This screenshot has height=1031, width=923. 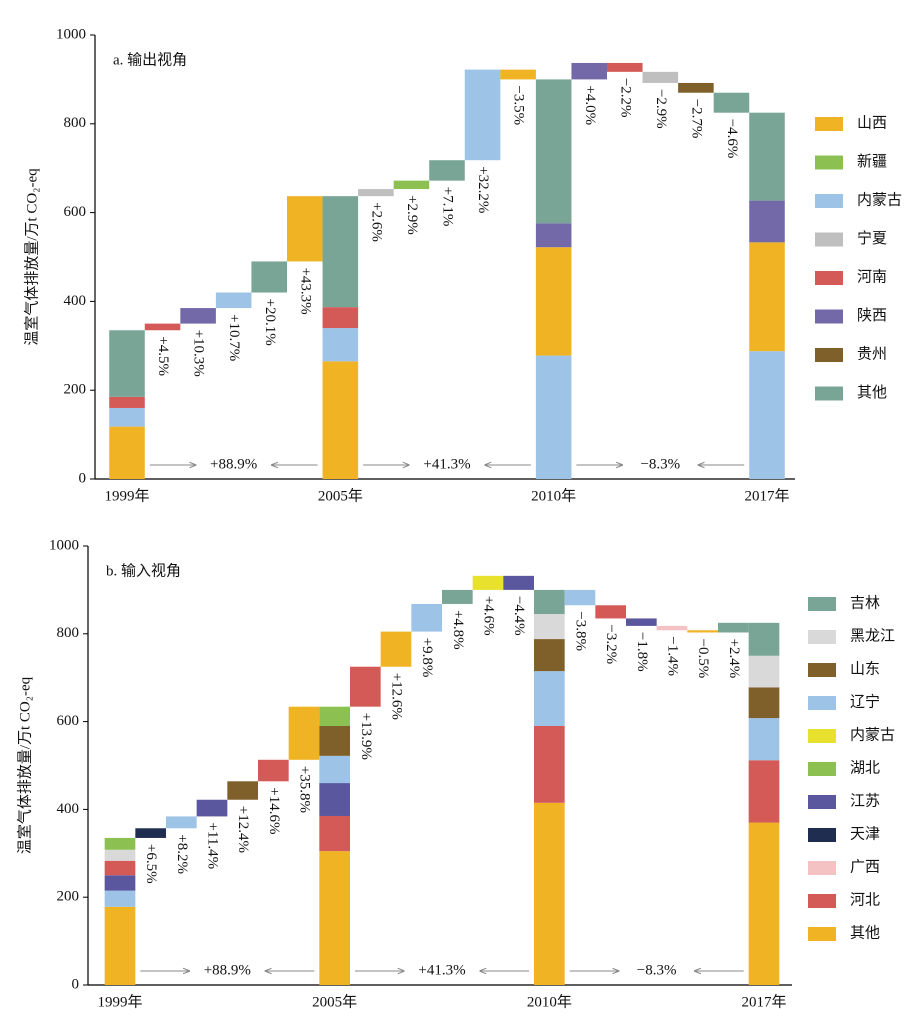 I want to click on legend-label: 辽宁, so click(x=865, y=701).